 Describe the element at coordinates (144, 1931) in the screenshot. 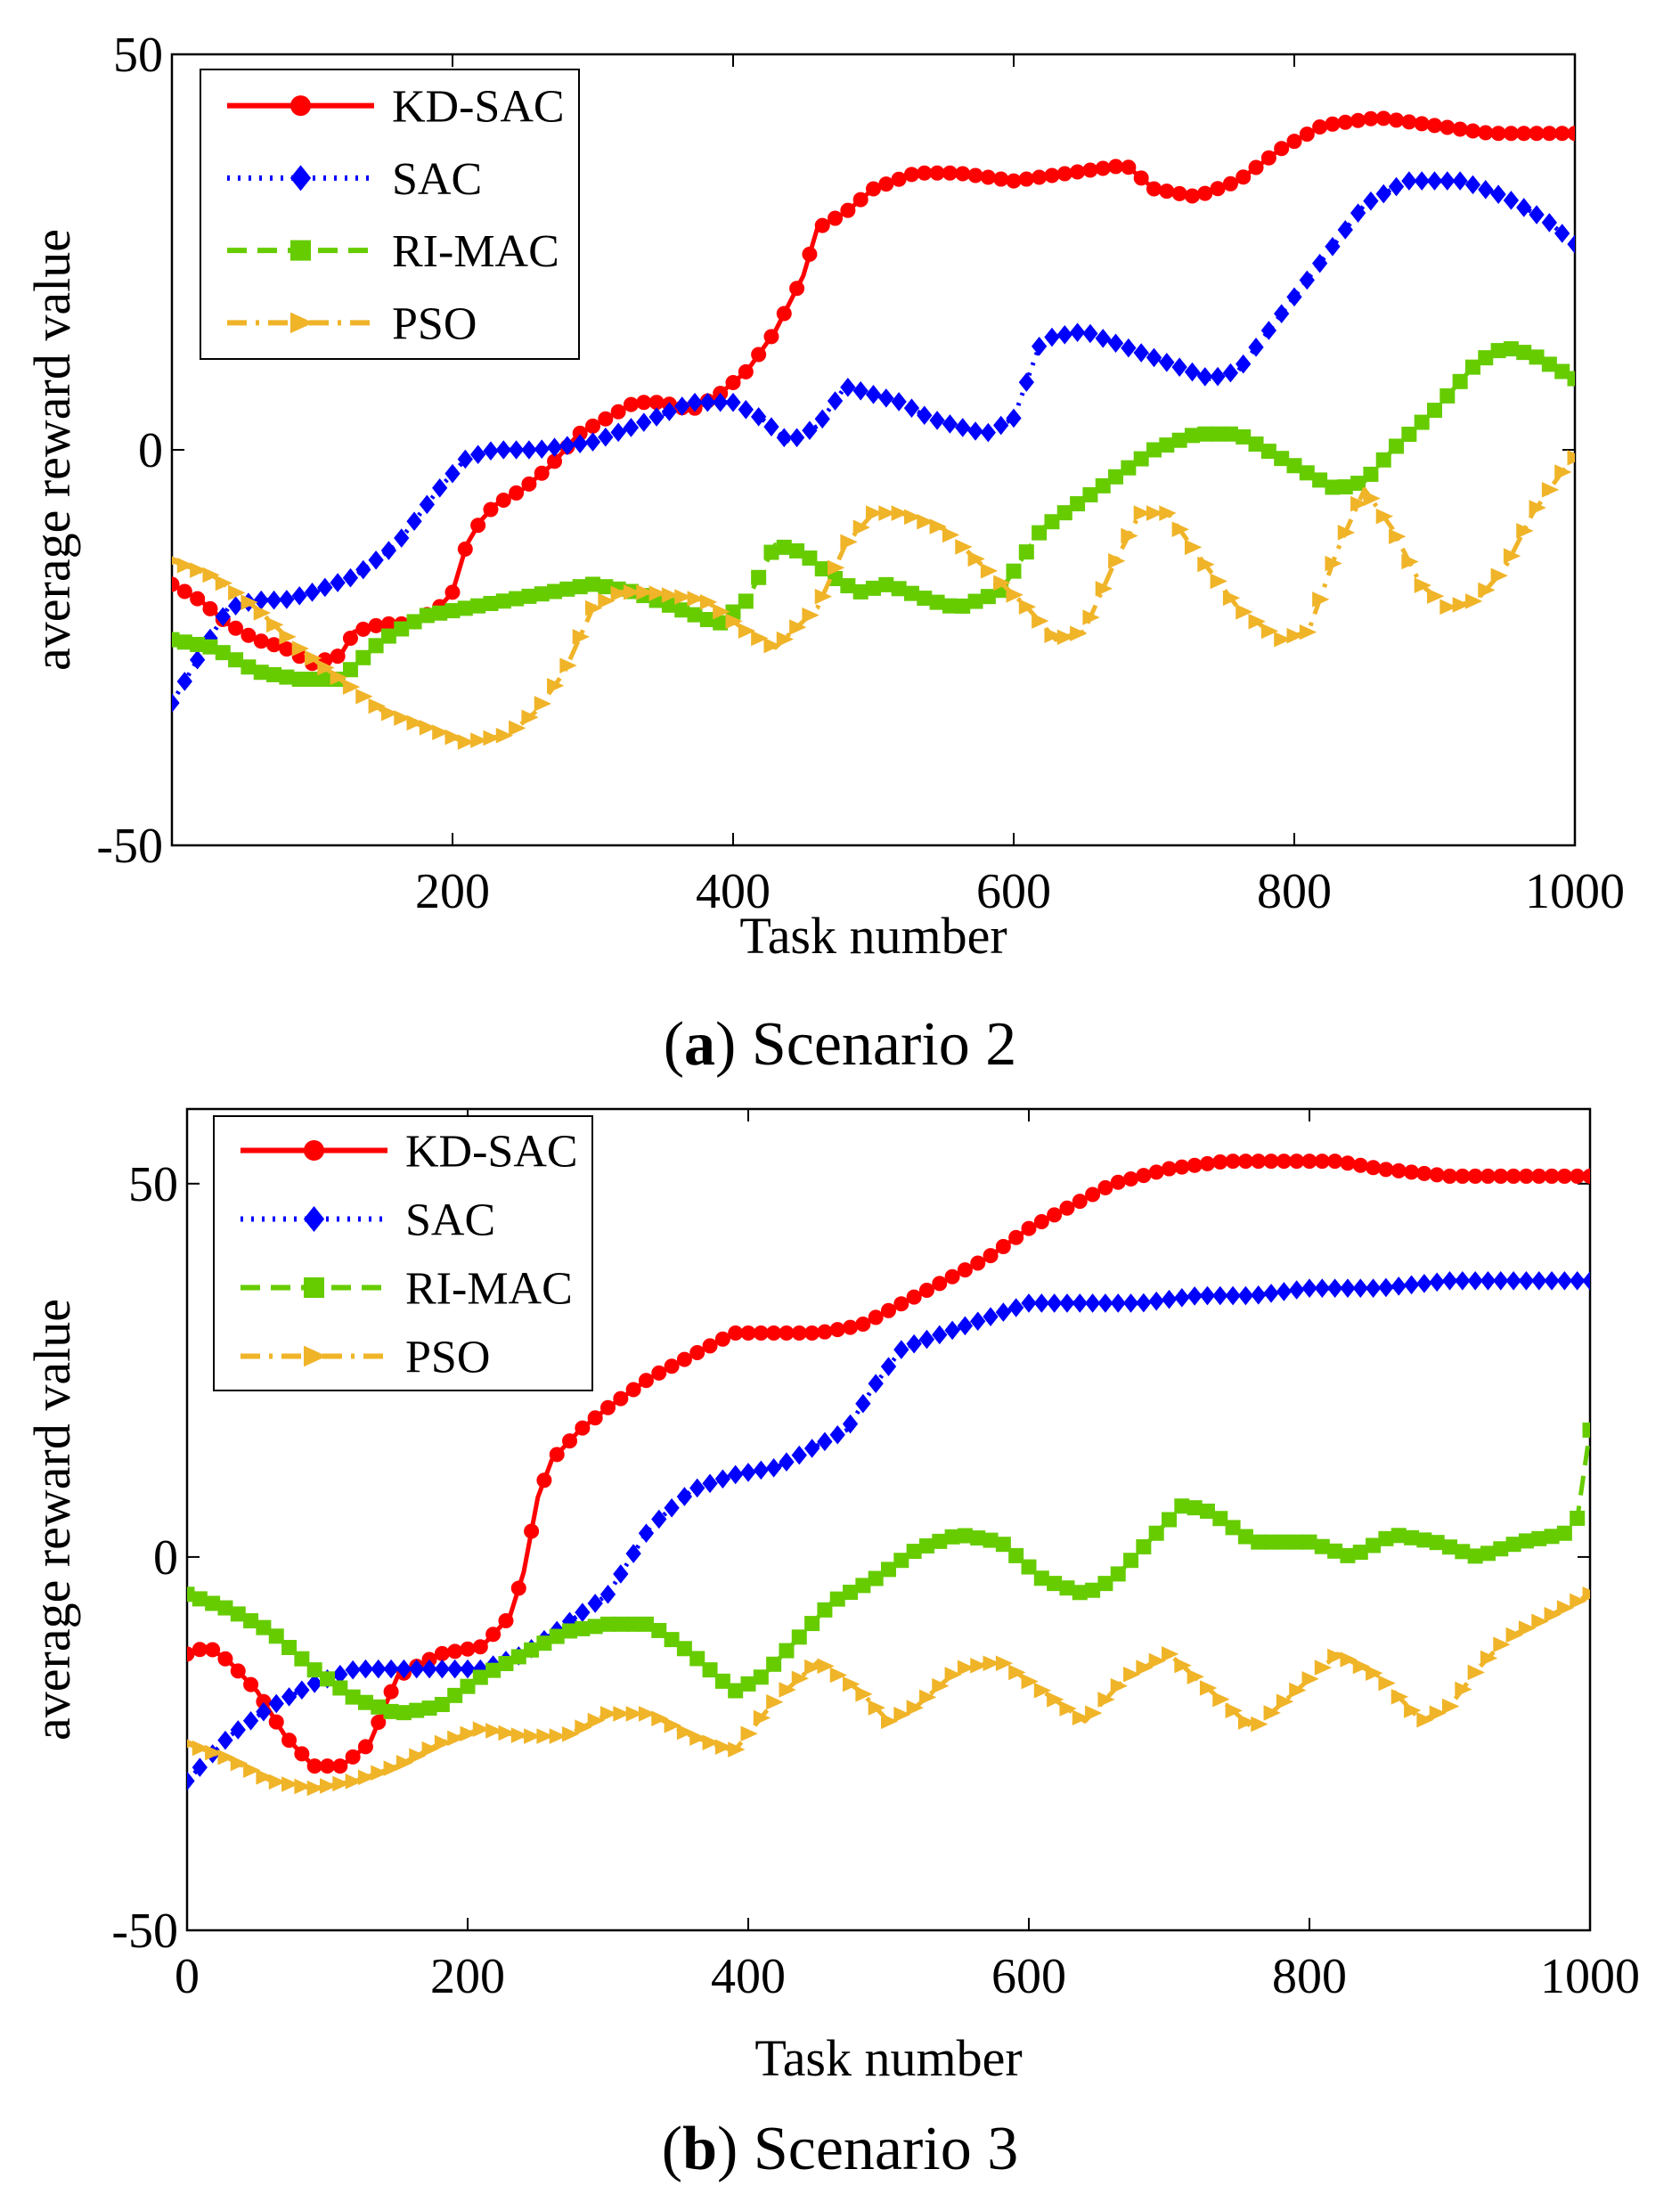

I see `y-tick-label: -50` at that location.